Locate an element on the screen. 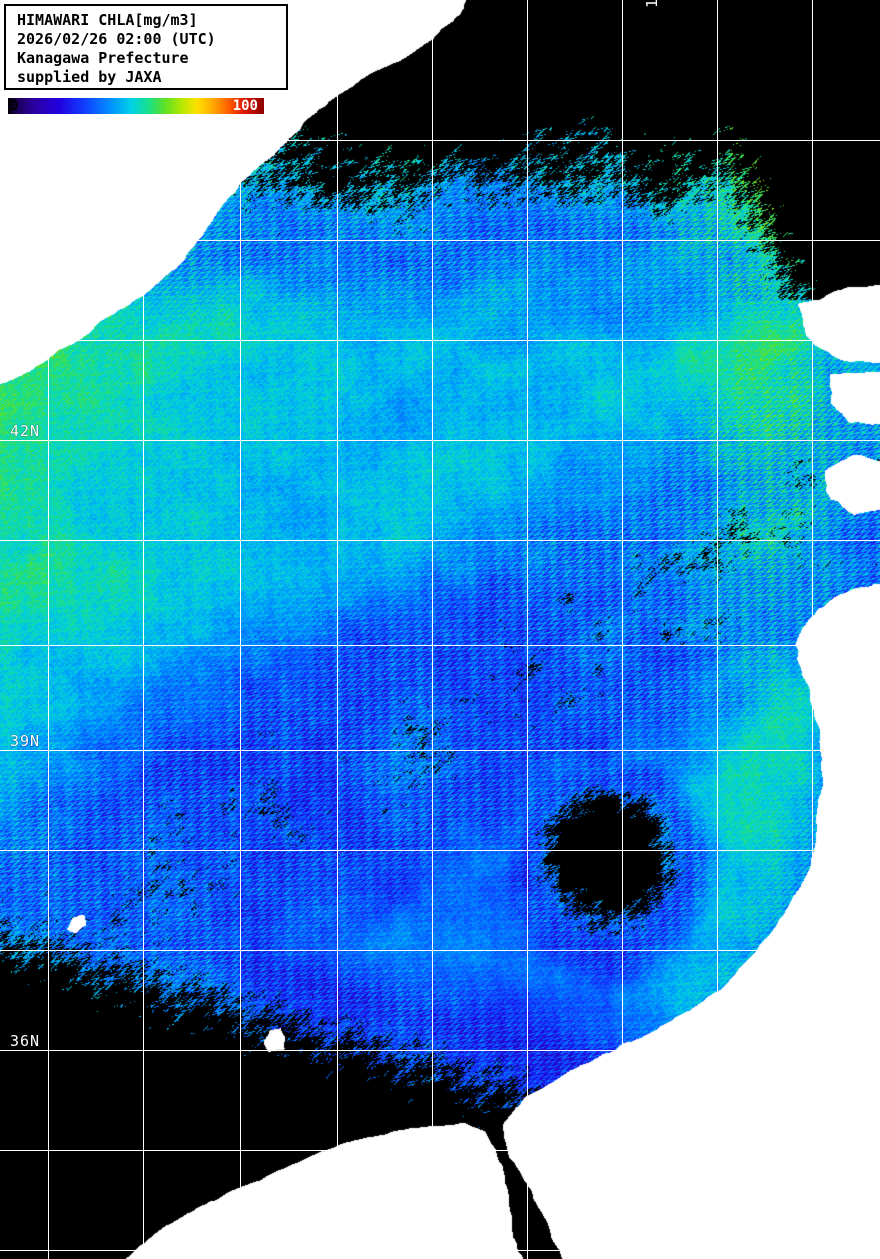 The width and height of the screenshot is (880, 1259). colorbar-max-label: 100 is located at coordinates (245, 106).